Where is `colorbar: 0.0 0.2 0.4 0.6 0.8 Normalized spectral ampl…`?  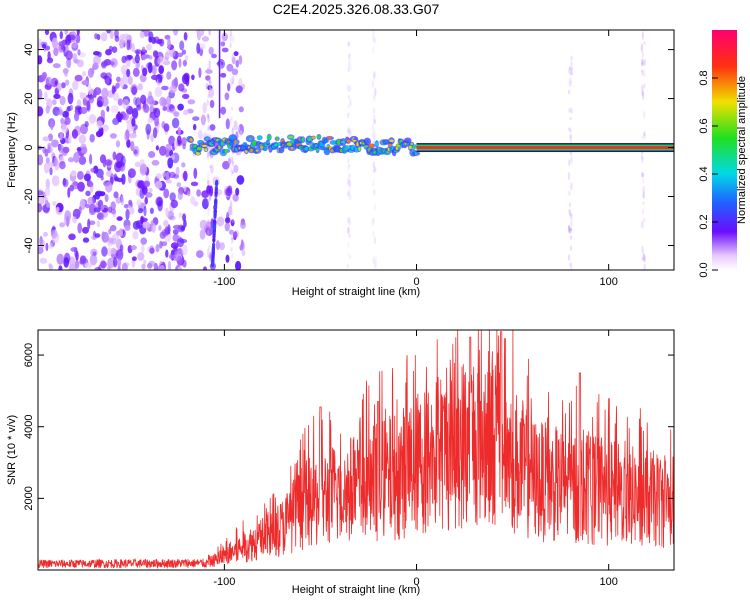 colorbar: 0.0 0.2 0.4 0.6 0.8 Normalized spectral ampl… is located at coordinates (723, 154).